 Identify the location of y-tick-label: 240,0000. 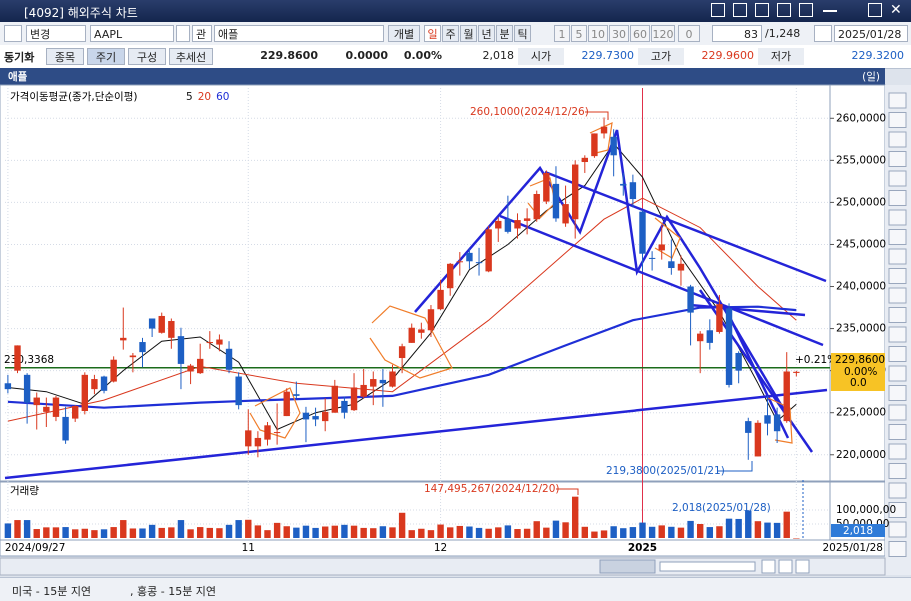
(861, 287).